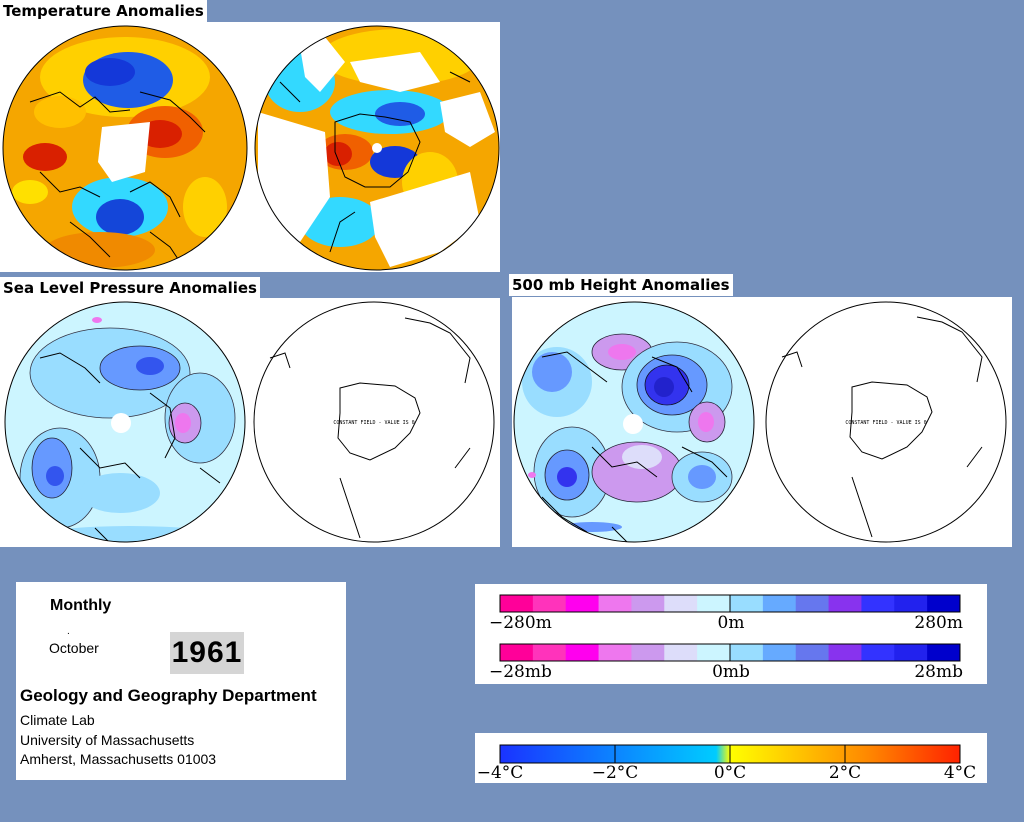 The width and height of the screenshot is (1024, 822). Describe the element at coordinates (960, 773) in the screenshot. I see `temp-label-4: 4°C` at that location.